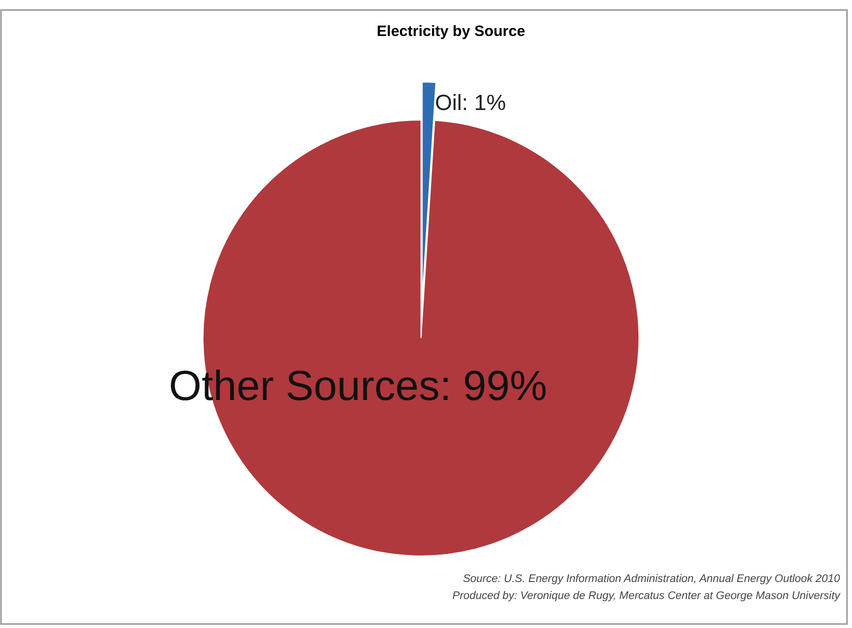 Image resolution: width=852 pixels, height=628 pixels. I want to click on source-note: Source: U.S. Energy Information Administration, Annual Energy Outlook 2010, so click(651, 579).